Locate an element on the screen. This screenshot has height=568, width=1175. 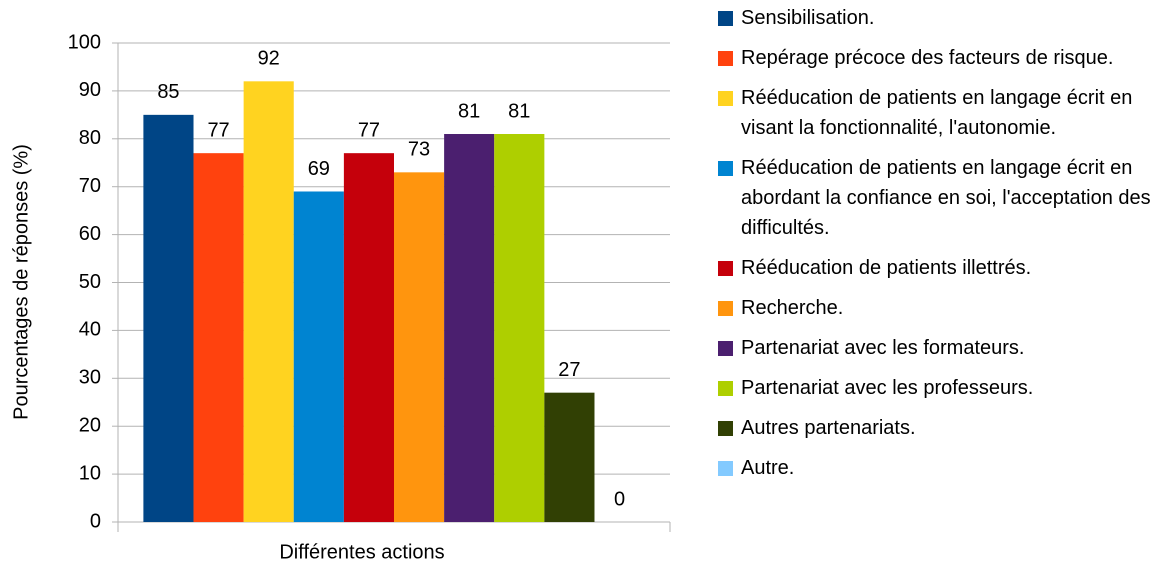
y-tick-label: 70 is located at coordinates (90, 186).